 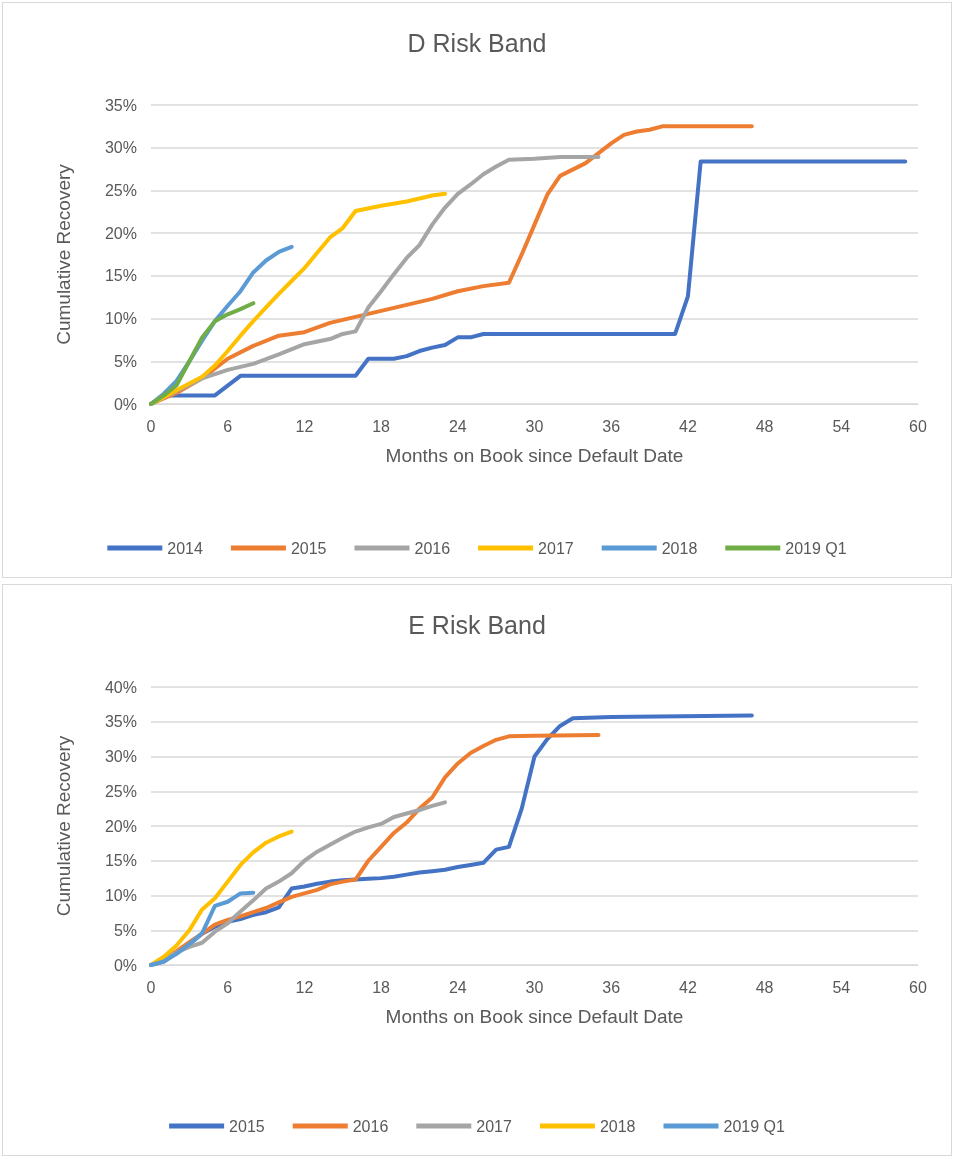 What do you see at coordinates (120, 687) in the screenshot?
I see `y-tick-label: 40%` at bounding box center [120, 687].